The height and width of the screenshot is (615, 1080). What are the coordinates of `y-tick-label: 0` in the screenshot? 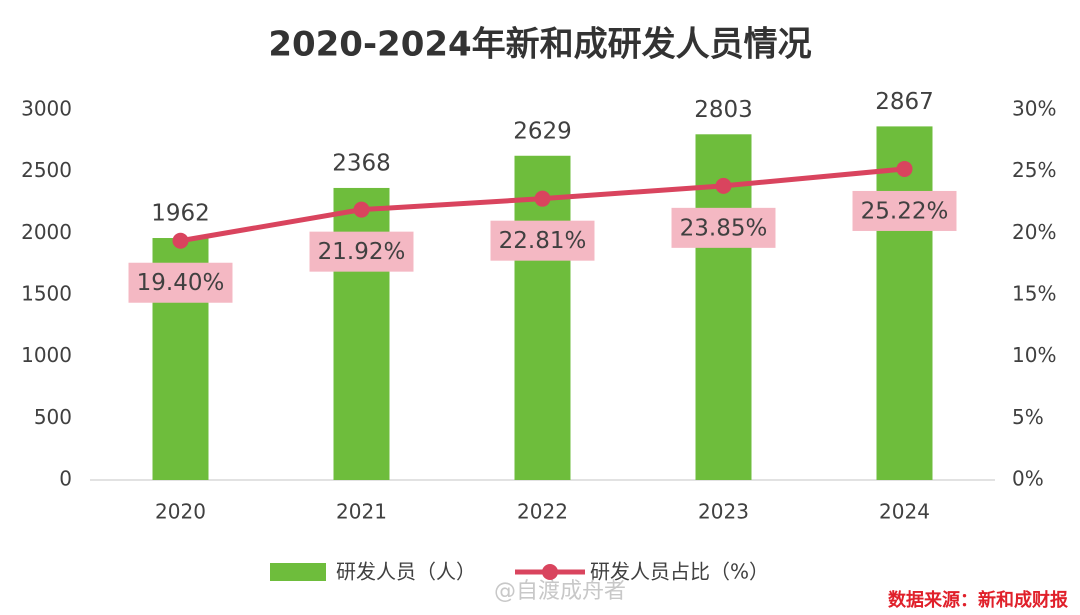 It's located at (65, 479).